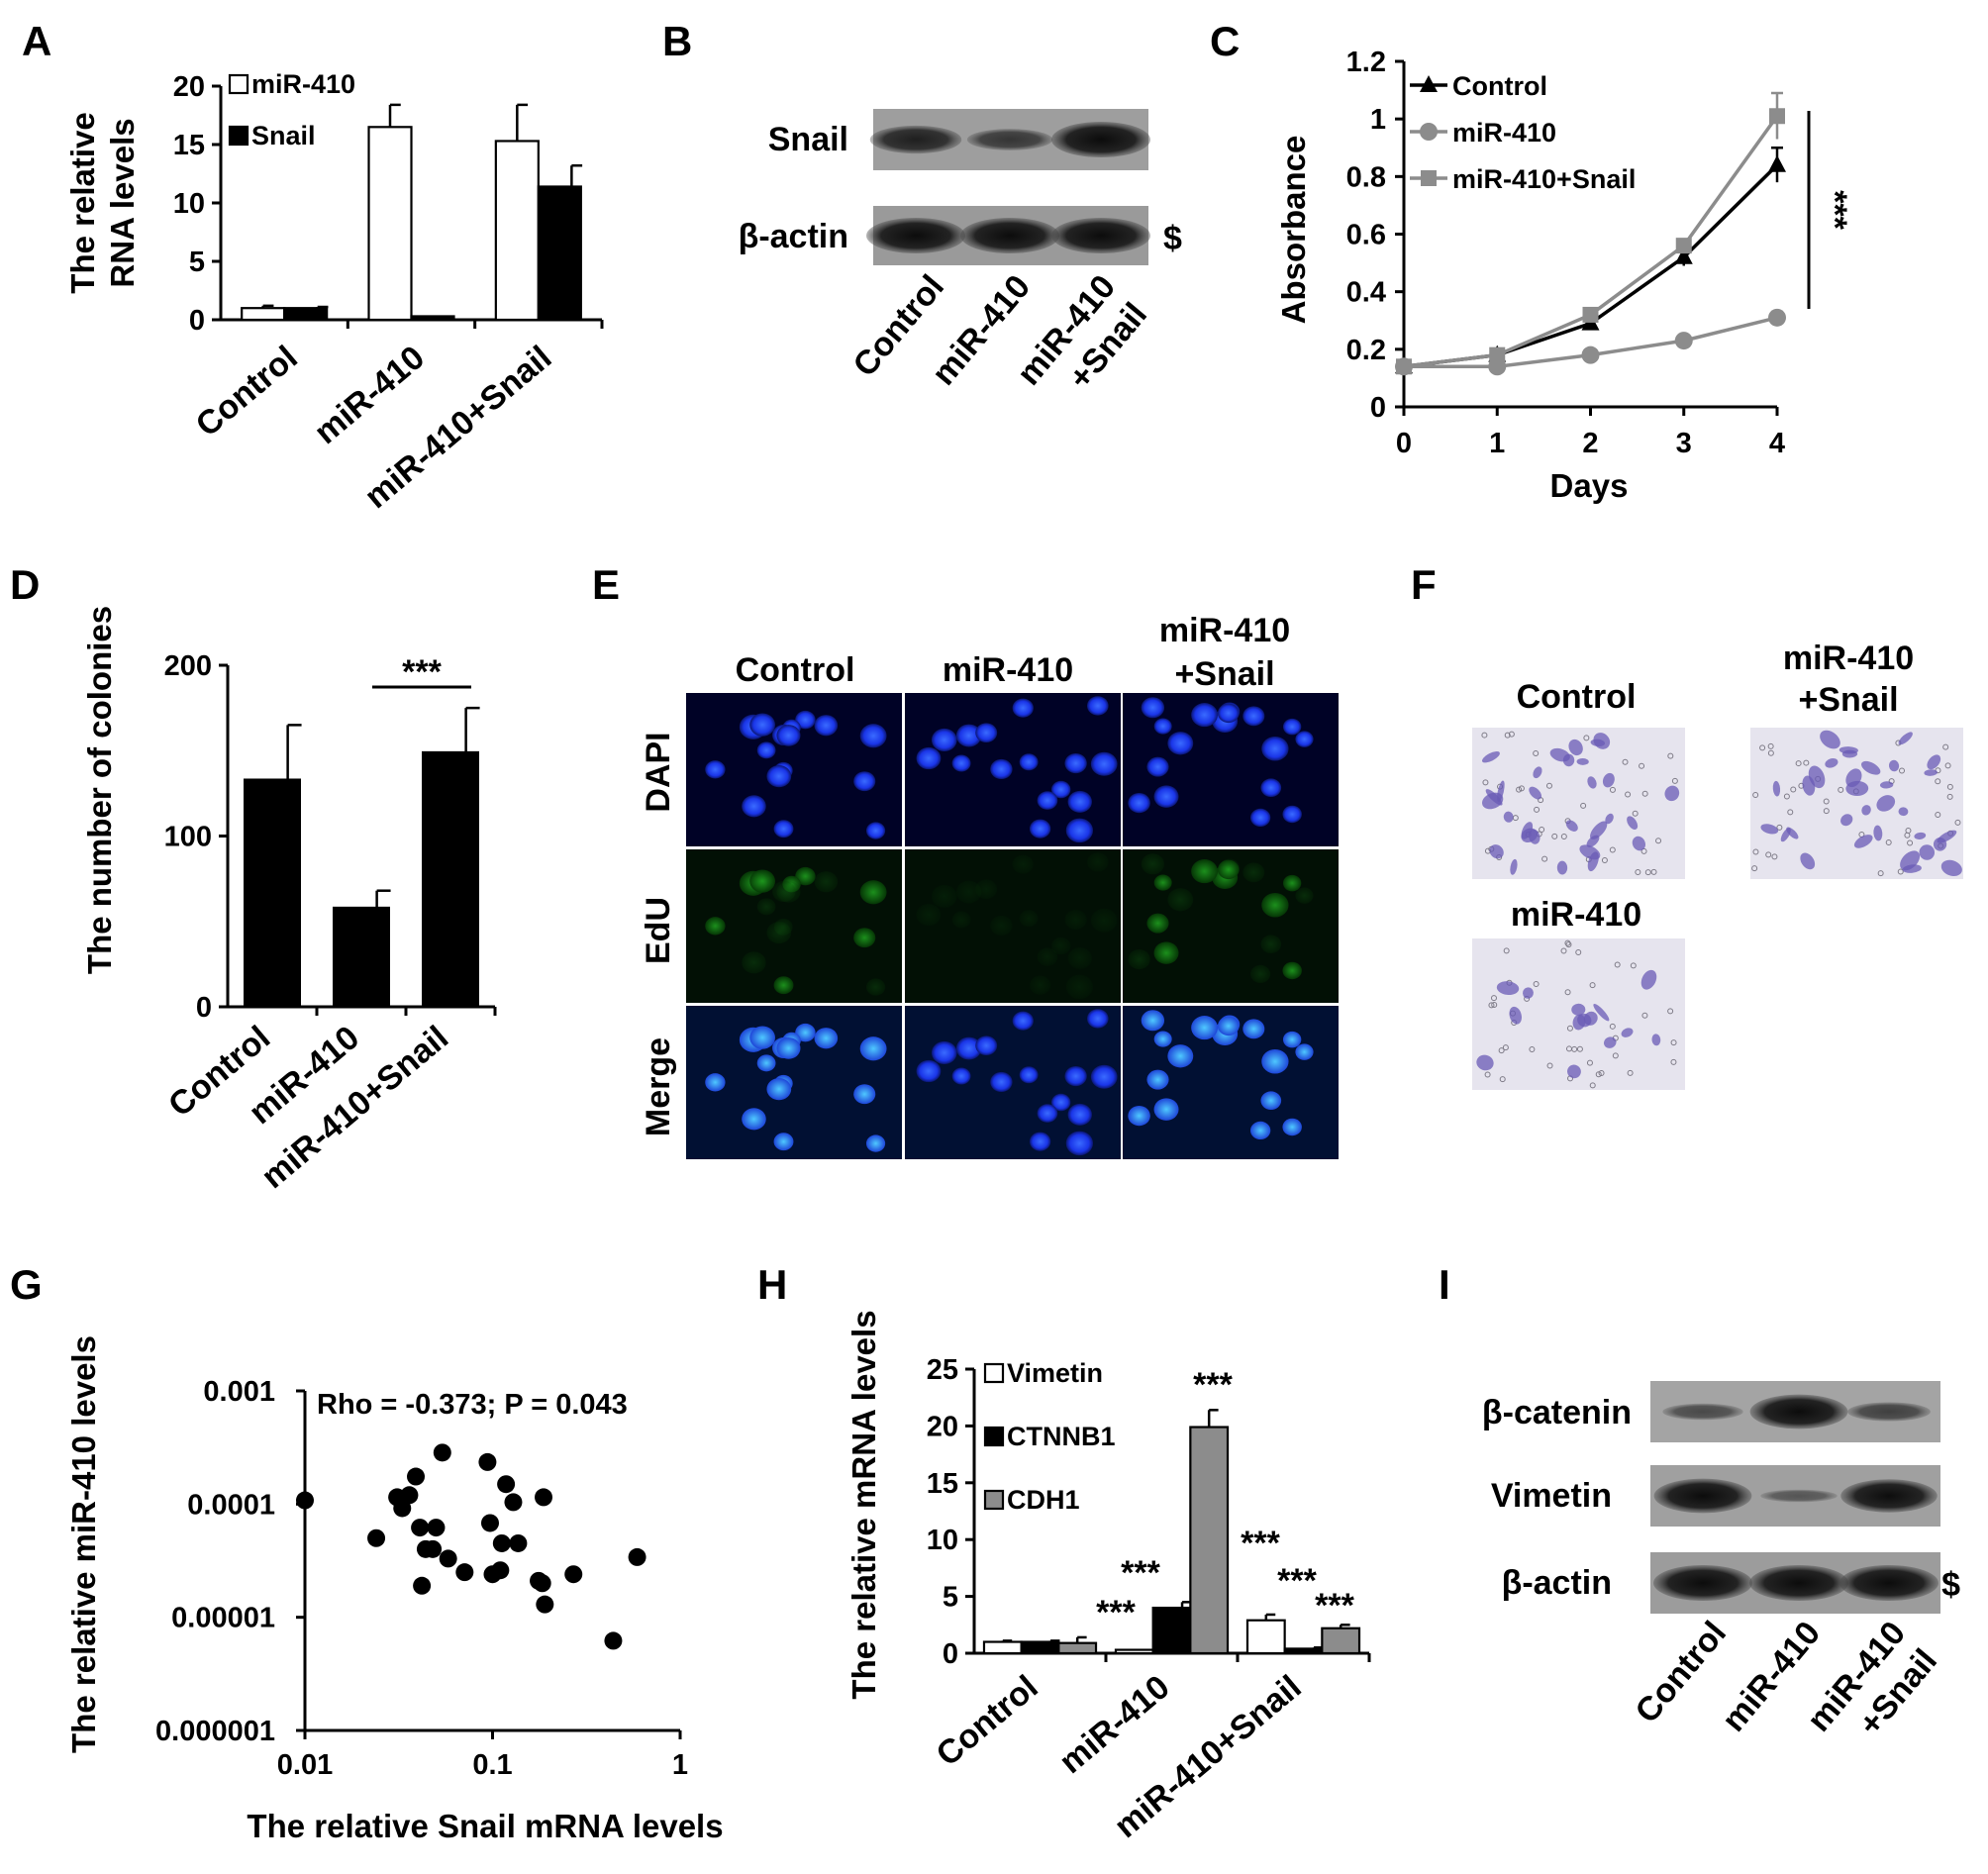  Describe the element at coordinates (1366, 177) in the screenshot. I see `y-tick-label: 0.8` at that location.